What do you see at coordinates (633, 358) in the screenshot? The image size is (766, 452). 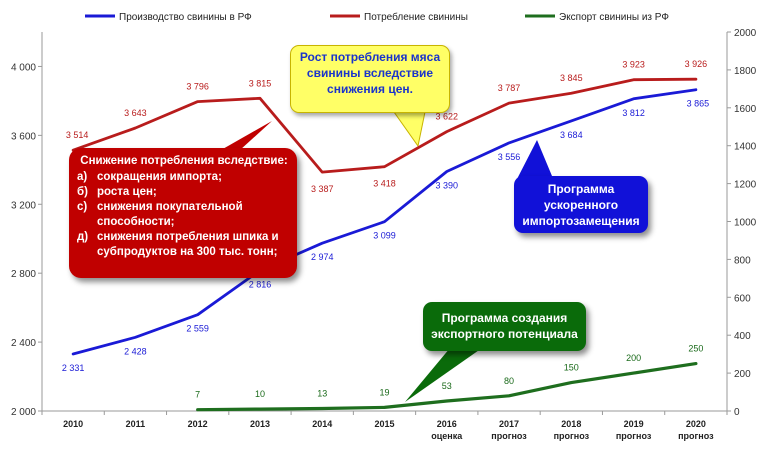 I see `data-label: 200` at bounding box center [633, 358].